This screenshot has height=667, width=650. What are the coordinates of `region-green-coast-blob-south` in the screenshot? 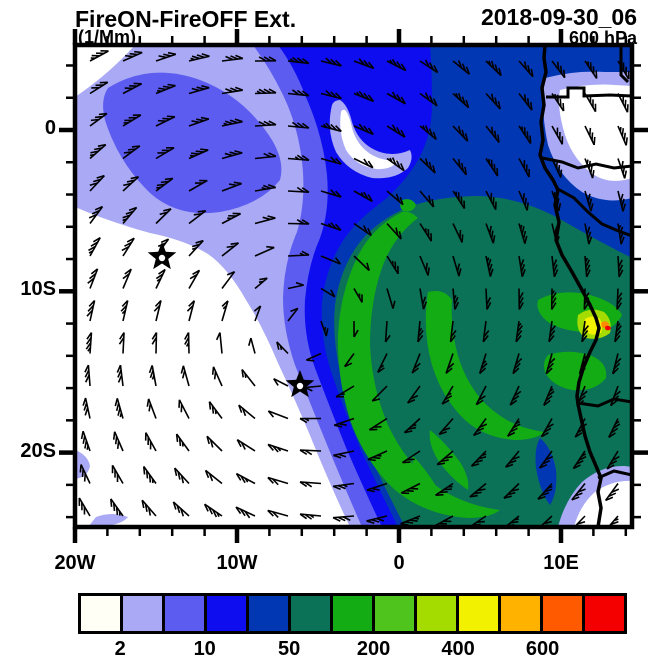 It's located at (575, 371).